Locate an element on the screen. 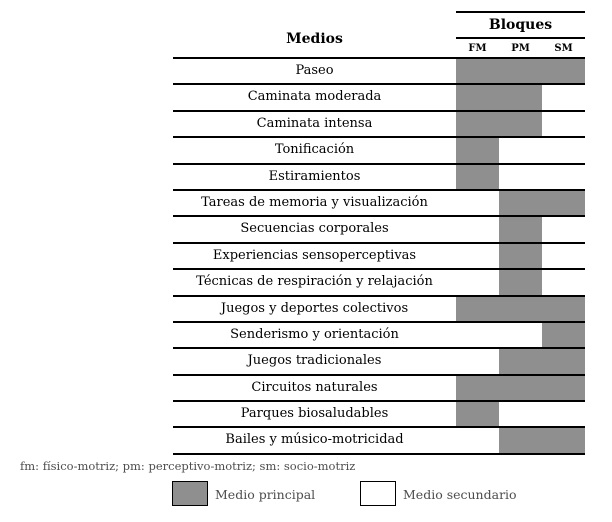  table-row: Caminata moderada is located at coordinates (379, 98).